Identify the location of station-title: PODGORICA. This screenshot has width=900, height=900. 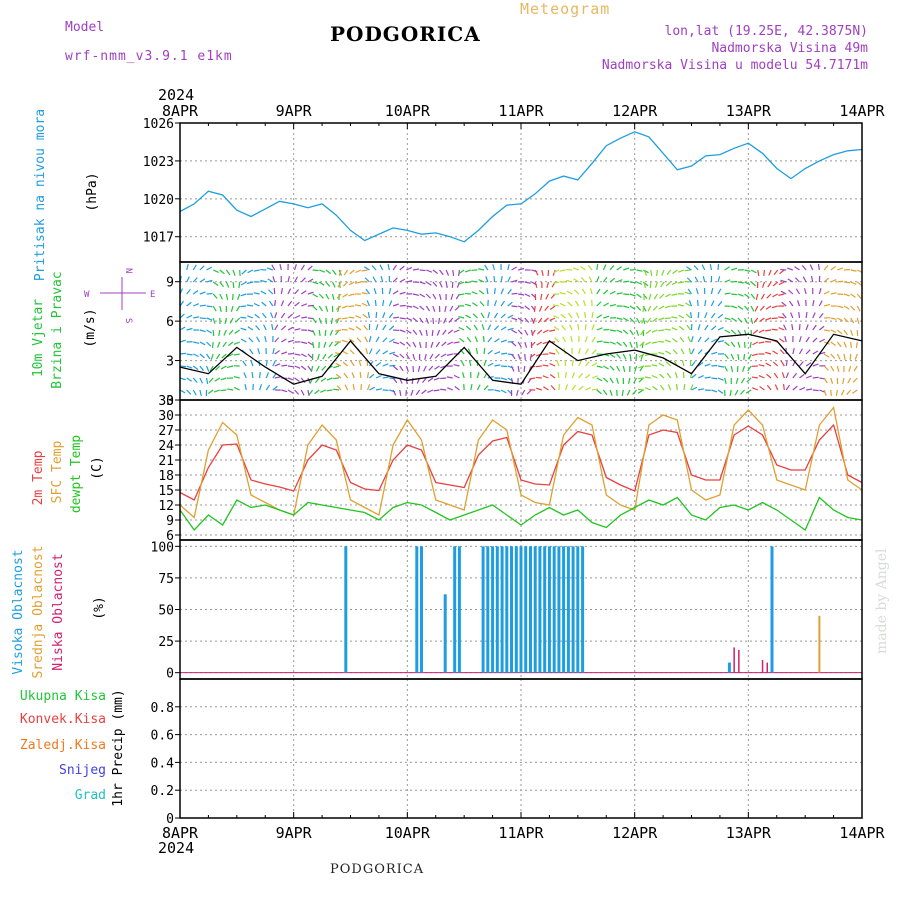
(405, 34).